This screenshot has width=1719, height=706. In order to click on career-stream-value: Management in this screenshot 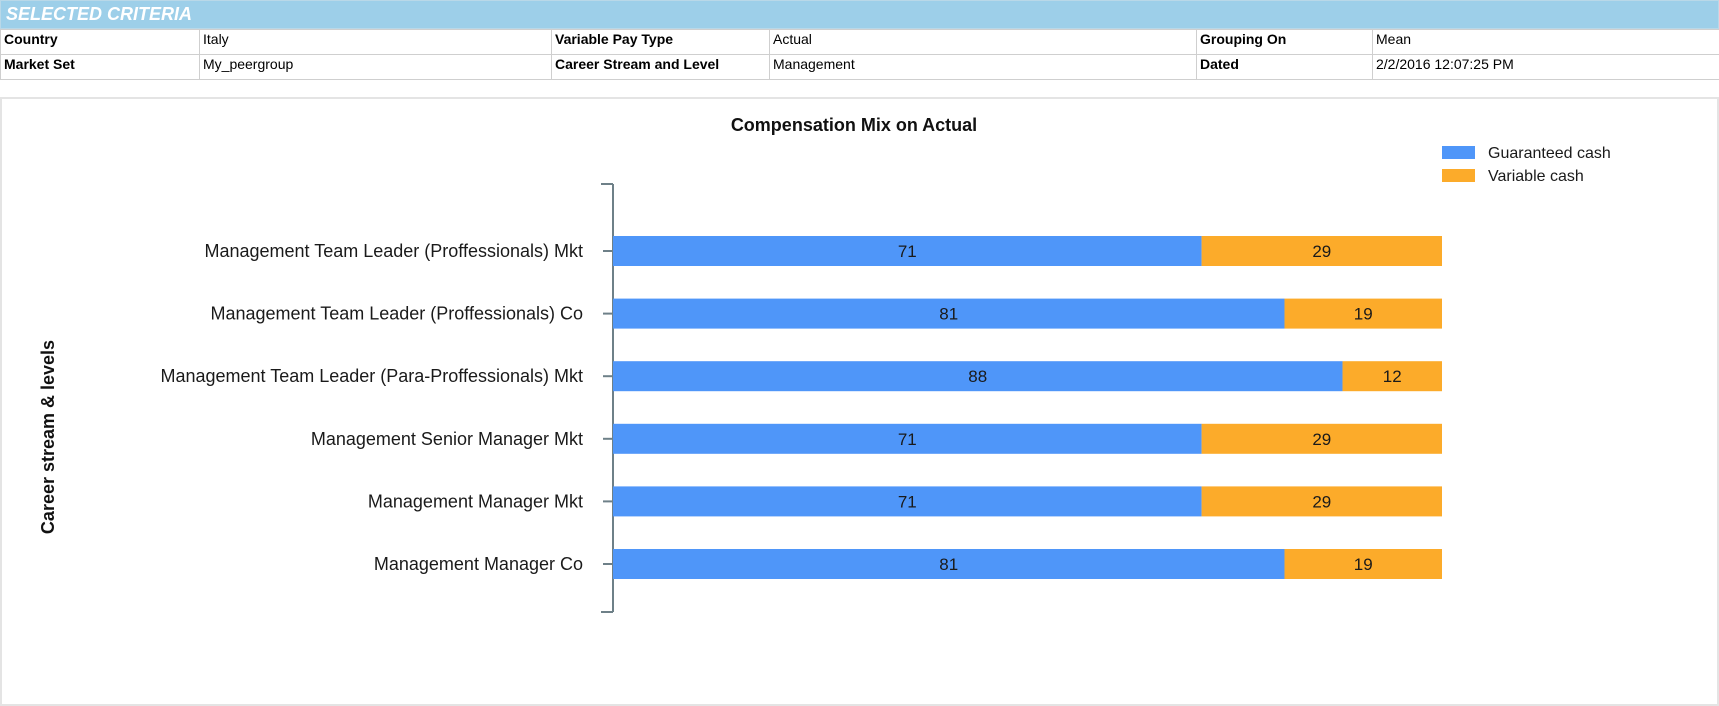, I will do `click(983, 67)`.